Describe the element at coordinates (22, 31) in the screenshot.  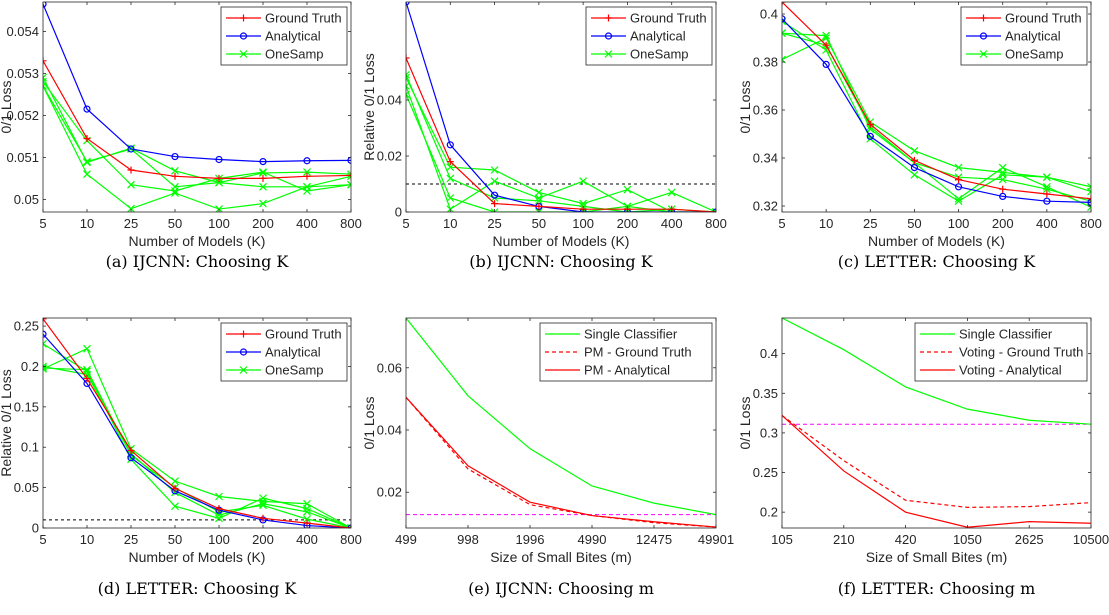
I see `y-tick-label: 0.054` at that location.